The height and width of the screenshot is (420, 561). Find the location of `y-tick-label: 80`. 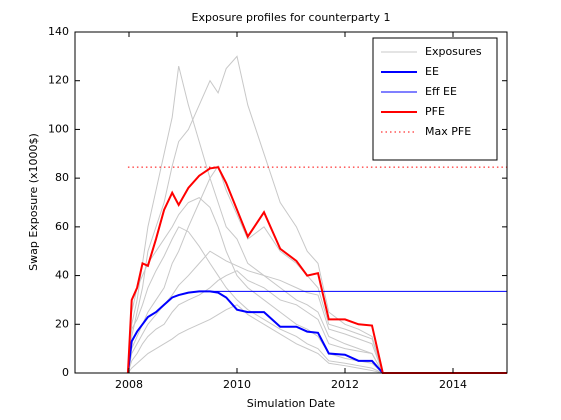

y-tick-label: 80 is located at coordinates (62, 177).